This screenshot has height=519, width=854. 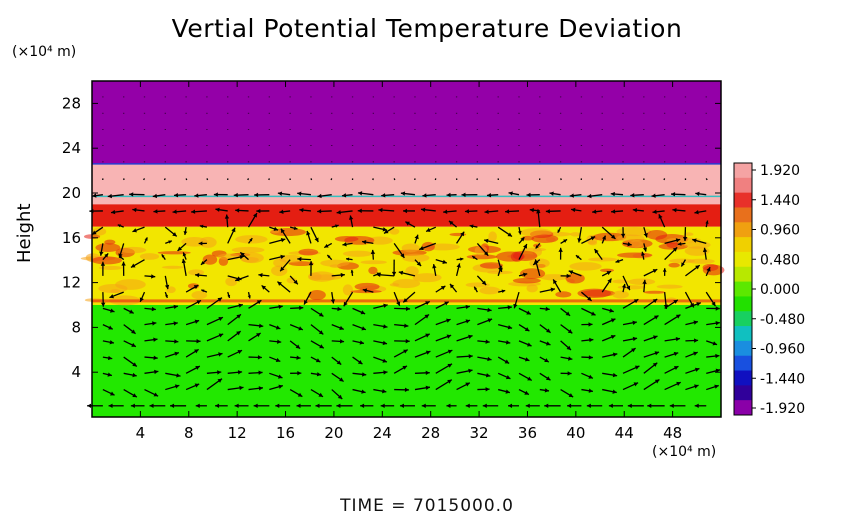 What do you see at coordinates (71, 103) in the screenshot?
I see `y-tick-label: 28` at bounding box center [71, 103].